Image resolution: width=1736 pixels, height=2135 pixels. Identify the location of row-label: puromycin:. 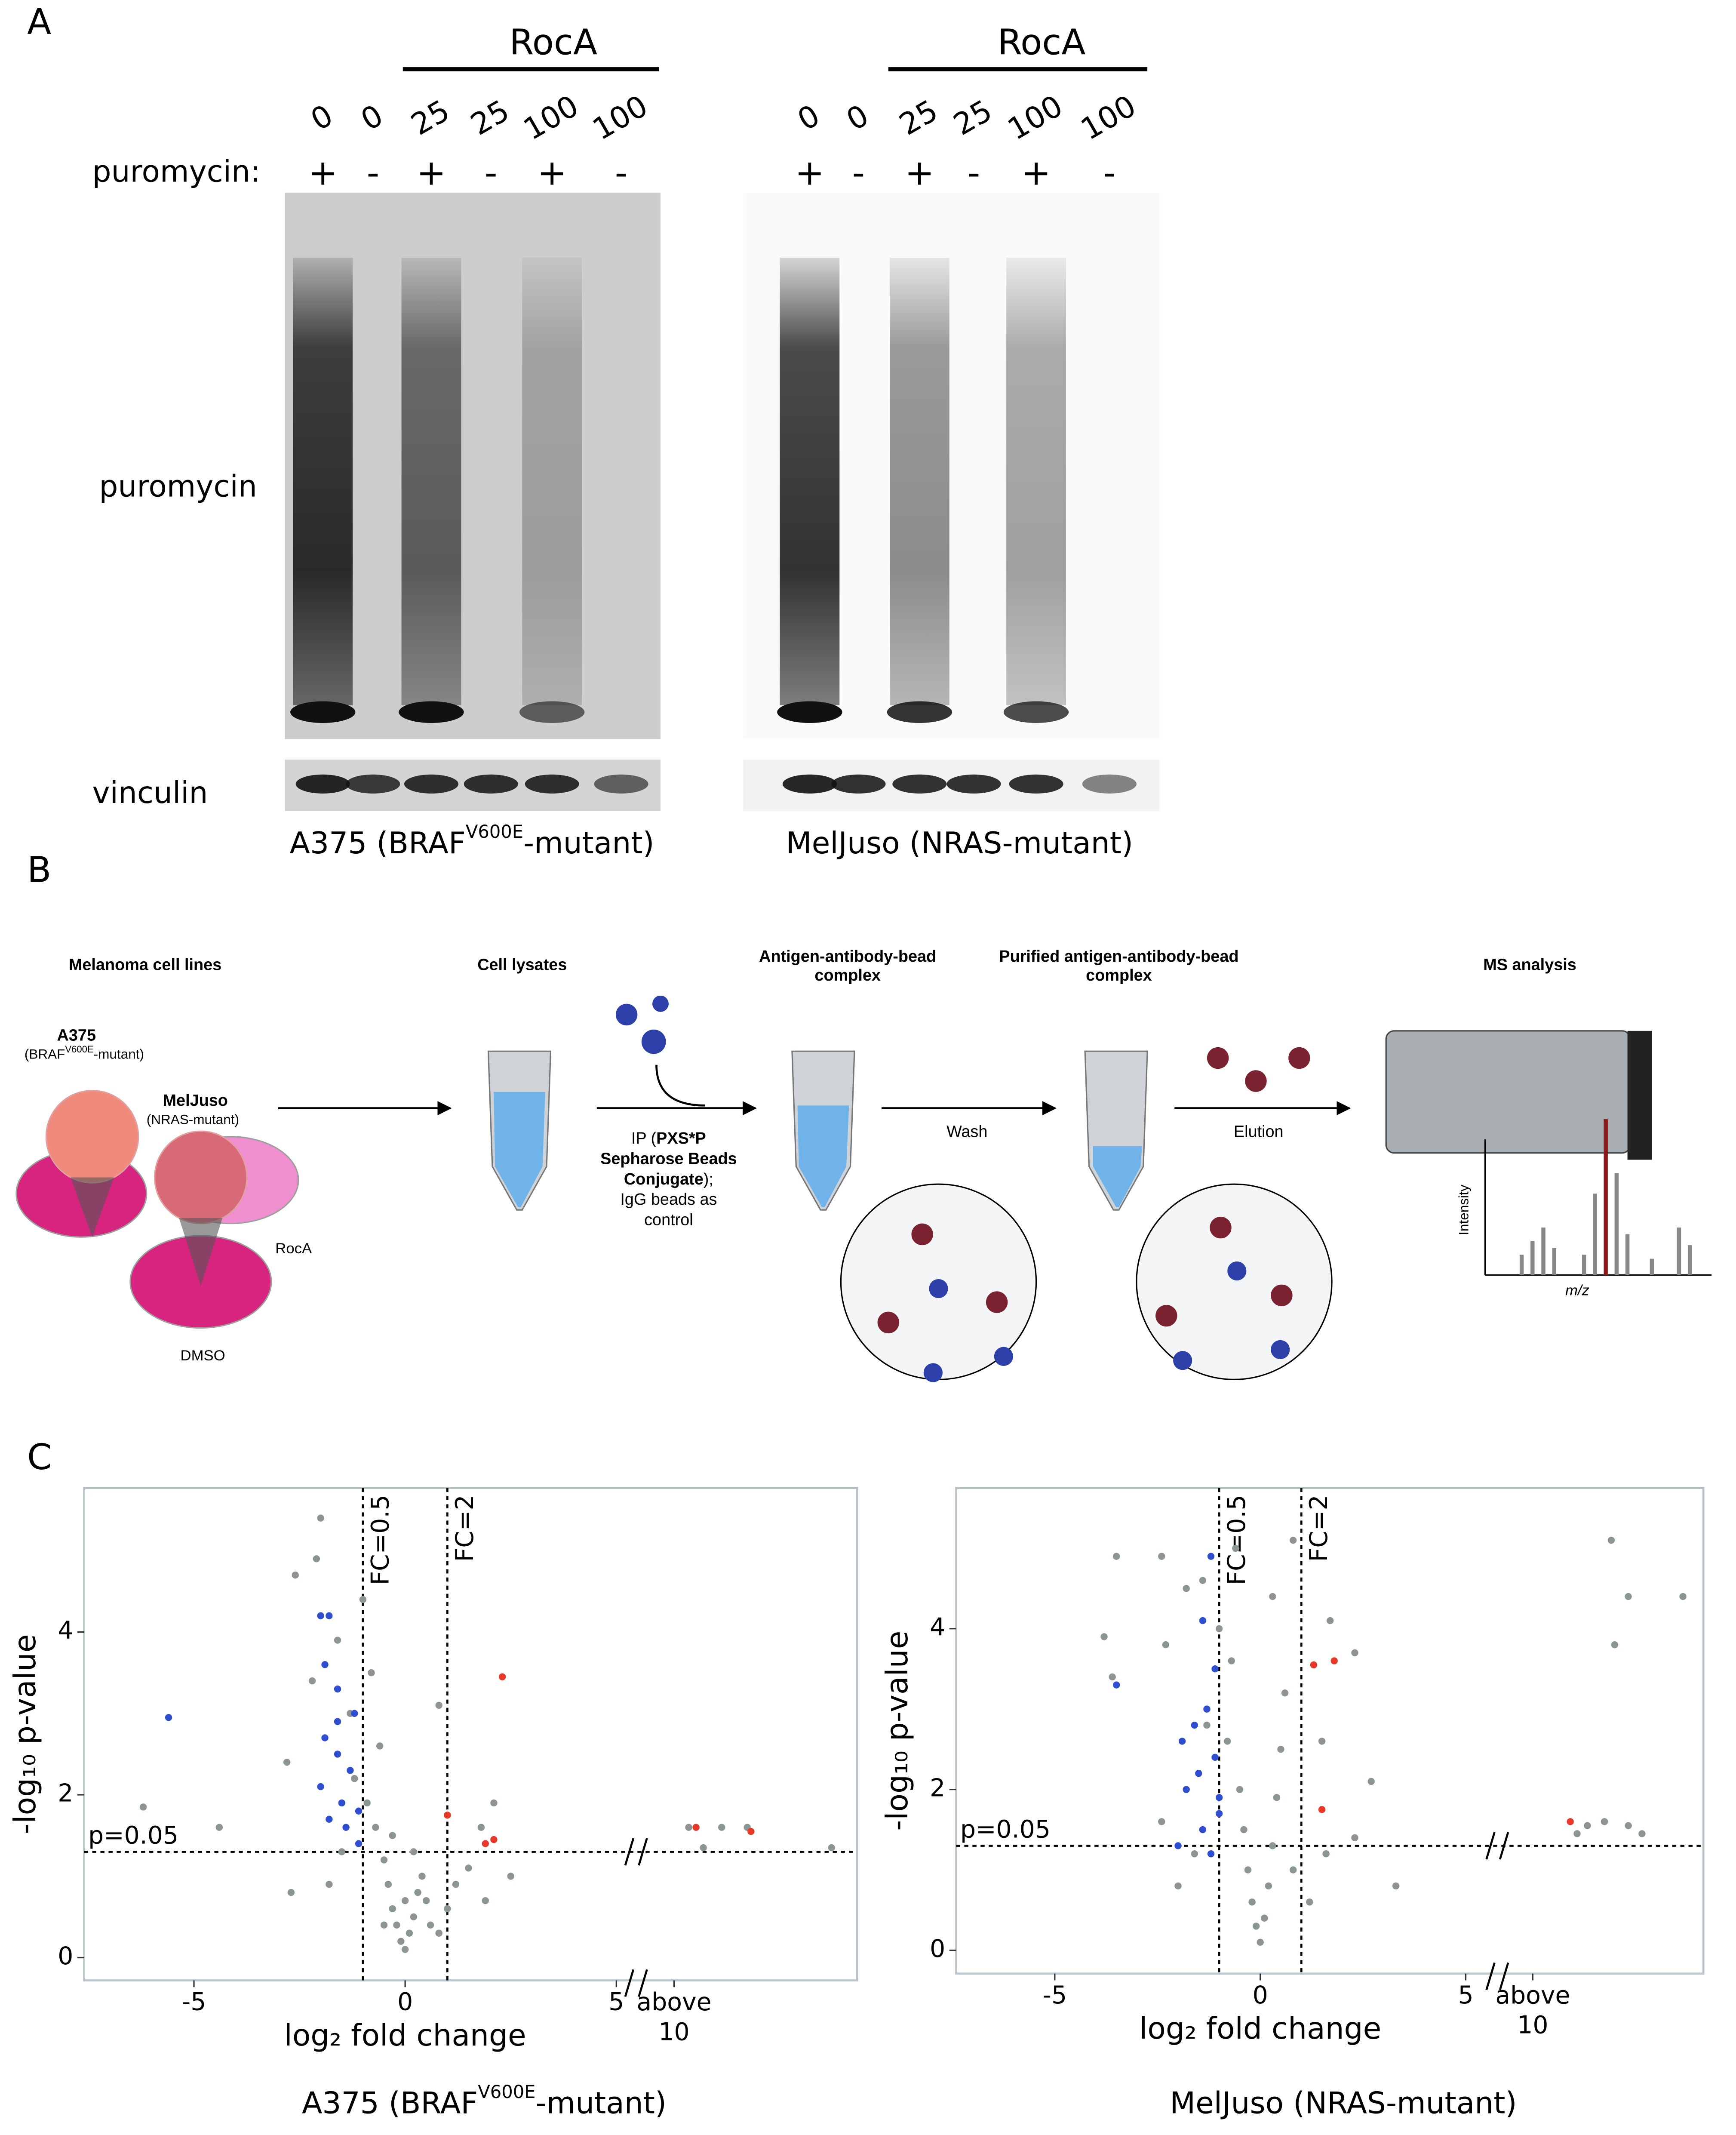
(176, 172).